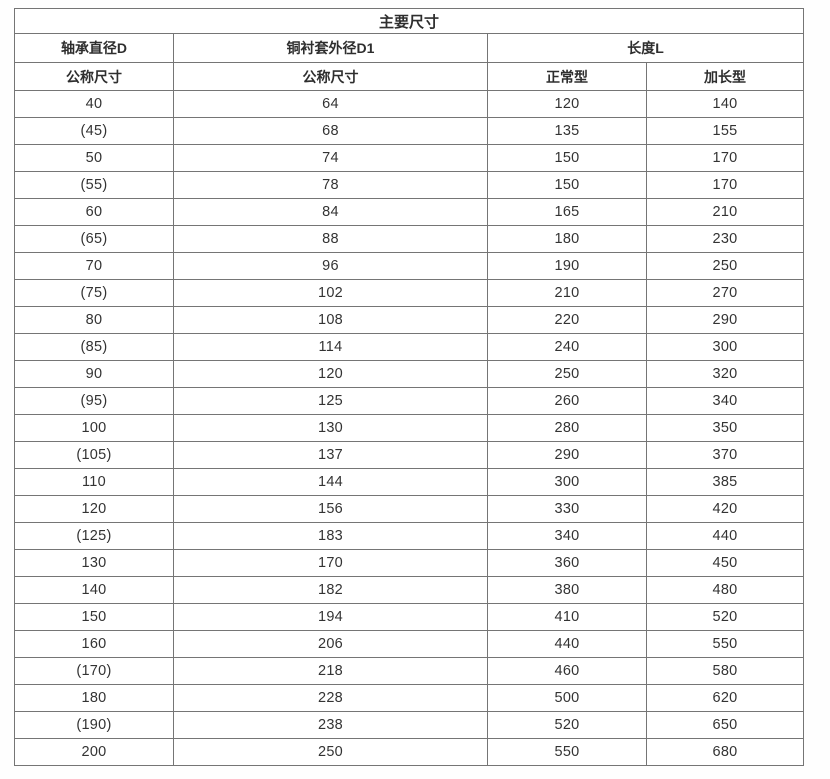  What do you see at coordinates (94, 374) in the screenshot?
I see `table-cell: 90` at bounding box center [94, 374].